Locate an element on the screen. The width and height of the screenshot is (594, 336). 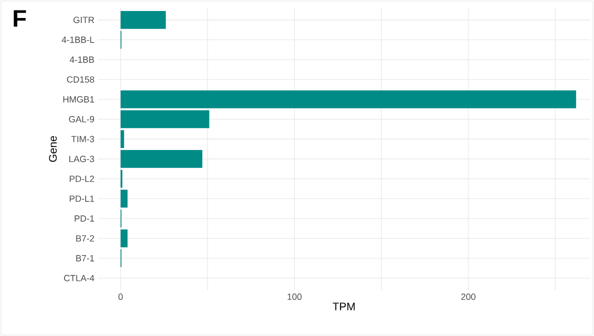
x-tick-label: 0 is located at coordinates (120, 297).